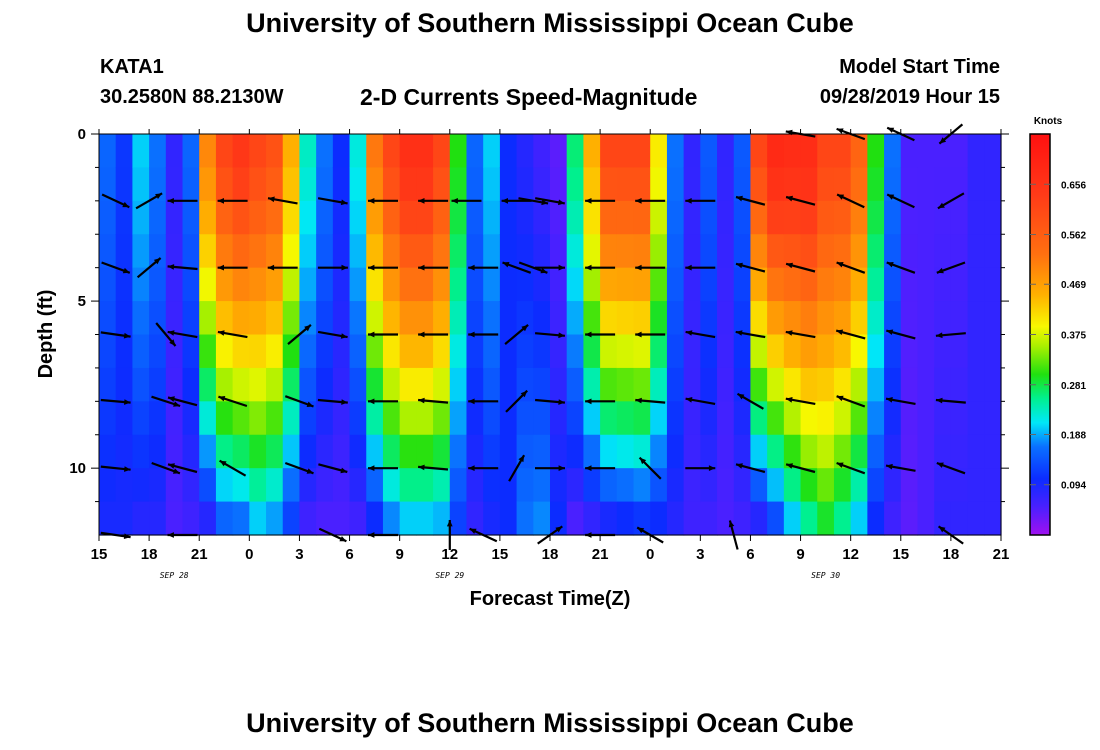 The height and width of the screenshot is (750, 1100). Describe the element at coordinates (77, 468) in the screenshot. I see `y-tick-label: 10` at that location.